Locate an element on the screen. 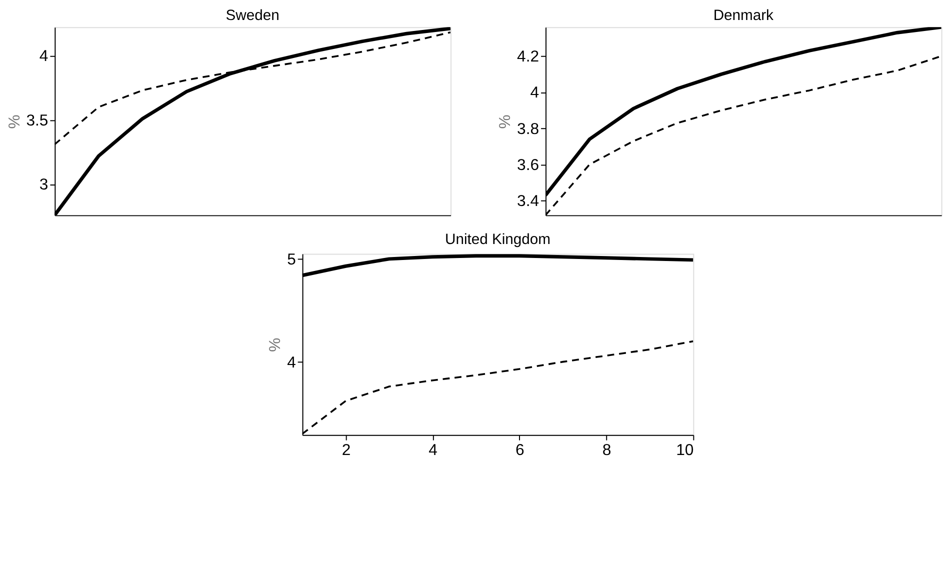 The width and height of the screenshot is (947, 584). x-tick-label: 2 is located at coordinates (346, 451).